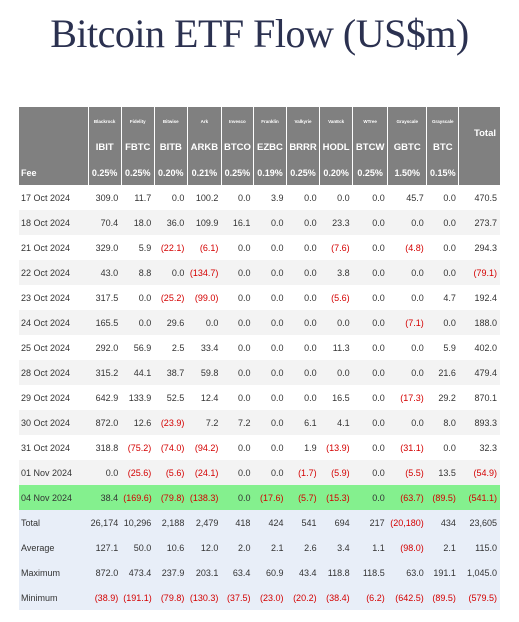 Image resolution: width=519 pixels, height=622 pixels. I want to click on flow-value: 12.4, so click(209, 397).